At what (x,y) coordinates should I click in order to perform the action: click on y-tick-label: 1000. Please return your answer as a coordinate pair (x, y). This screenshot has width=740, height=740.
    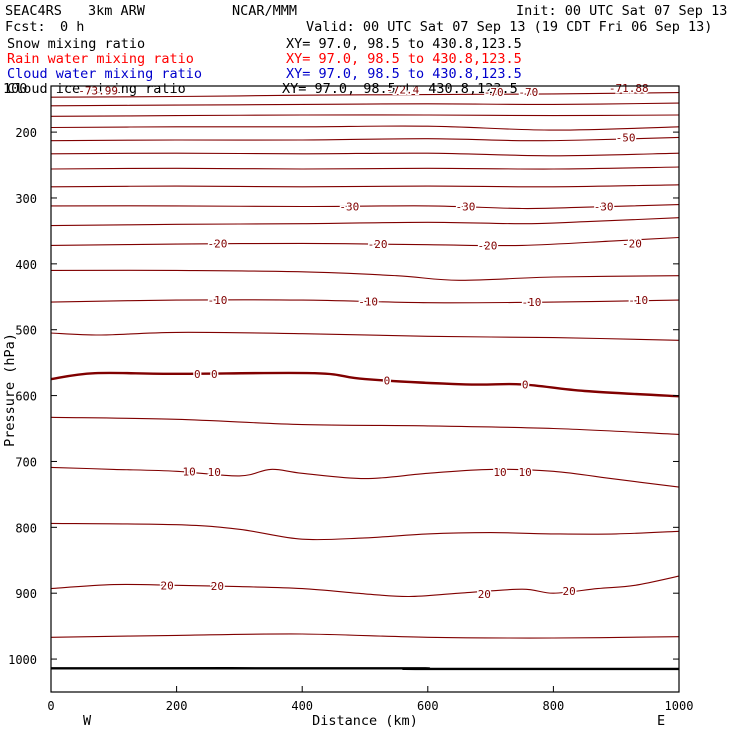
    Looking at the image, I should click on (22, 660).